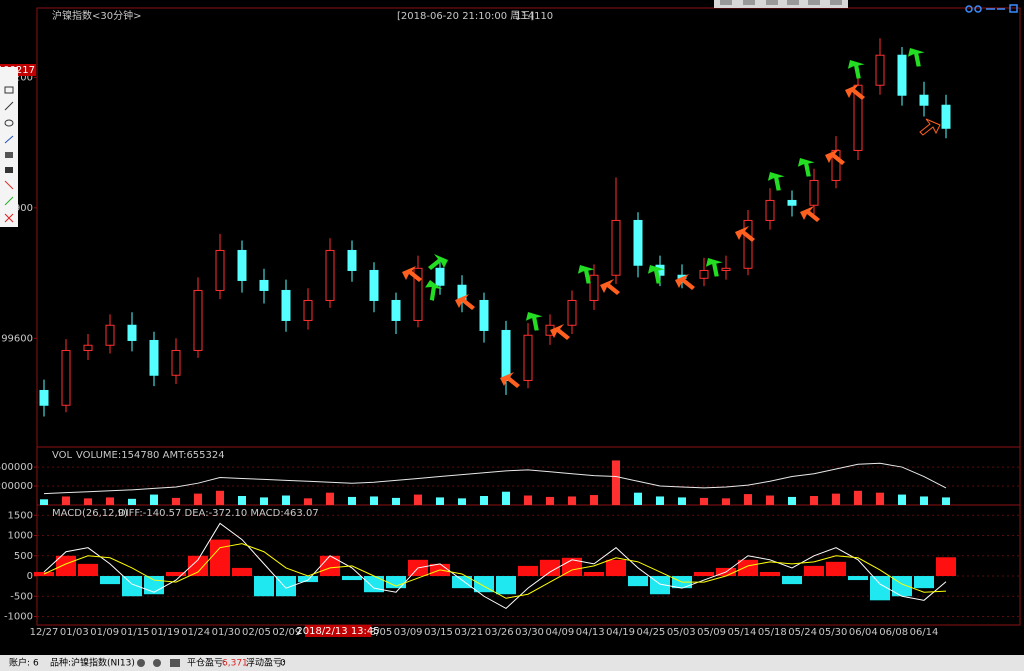 The image size is (1024, 671). I want to click on chart-title: 沪镍指数<30分钟>, so click(96, 15).